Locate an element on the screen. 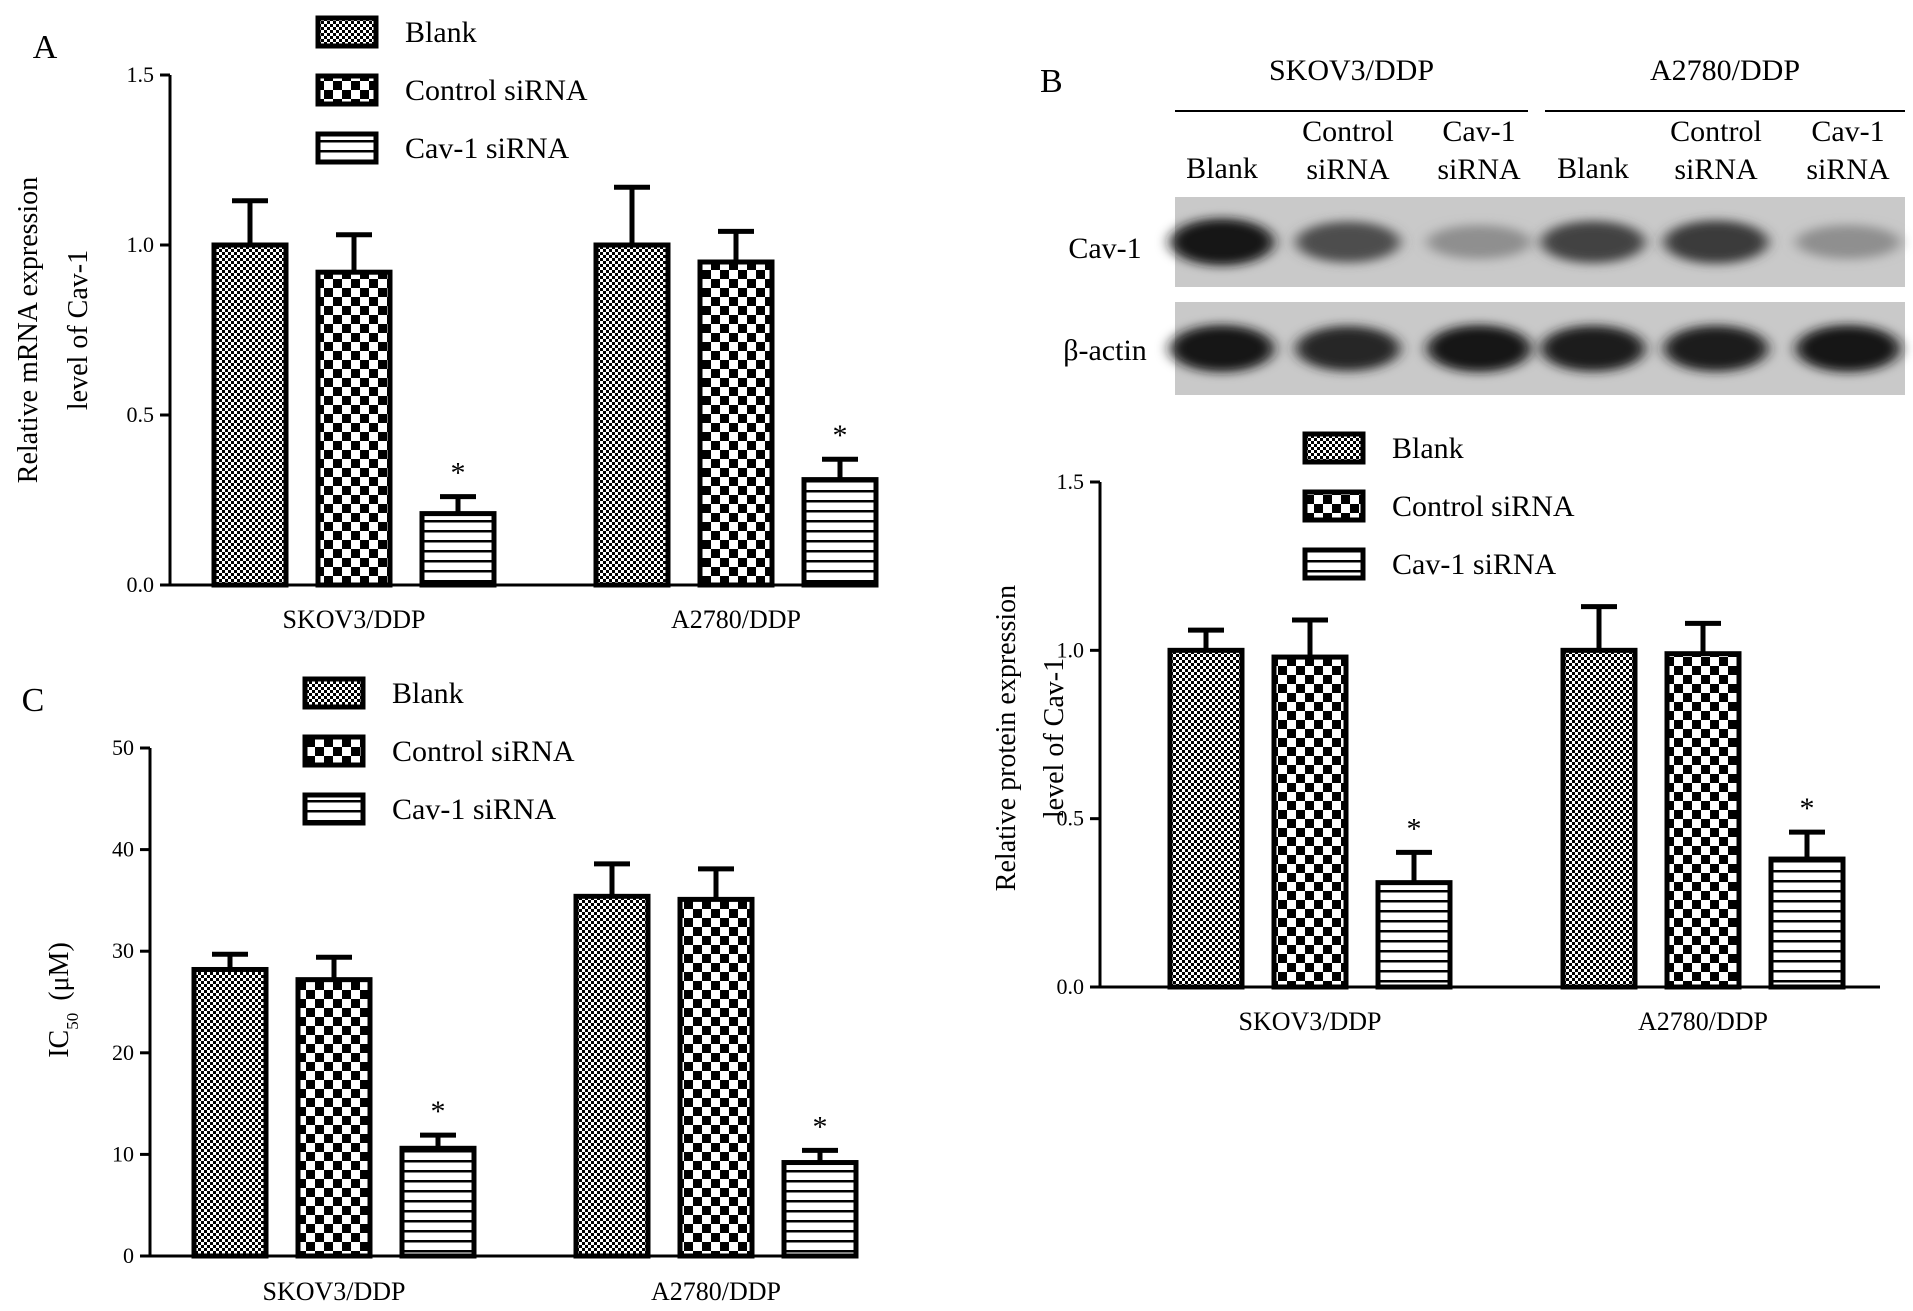 Image resolution: width=1913 pixels, height=1311 pixels. y-tick-label: 40 is located at coordinates (123, 849).